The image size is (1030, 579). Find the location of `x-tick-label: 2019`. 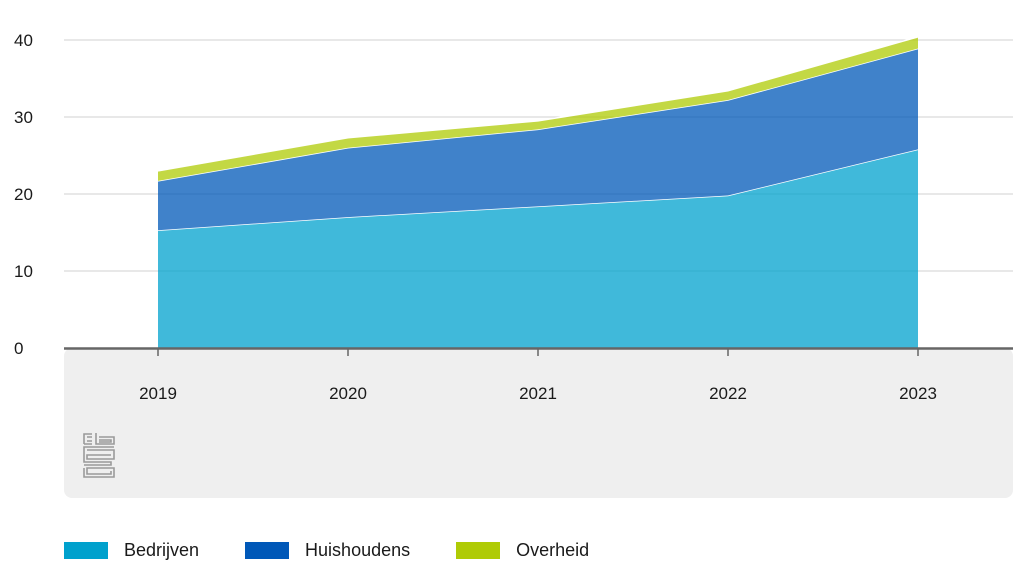

x-tick-label: 2019 is located at coordinates (158, 393).